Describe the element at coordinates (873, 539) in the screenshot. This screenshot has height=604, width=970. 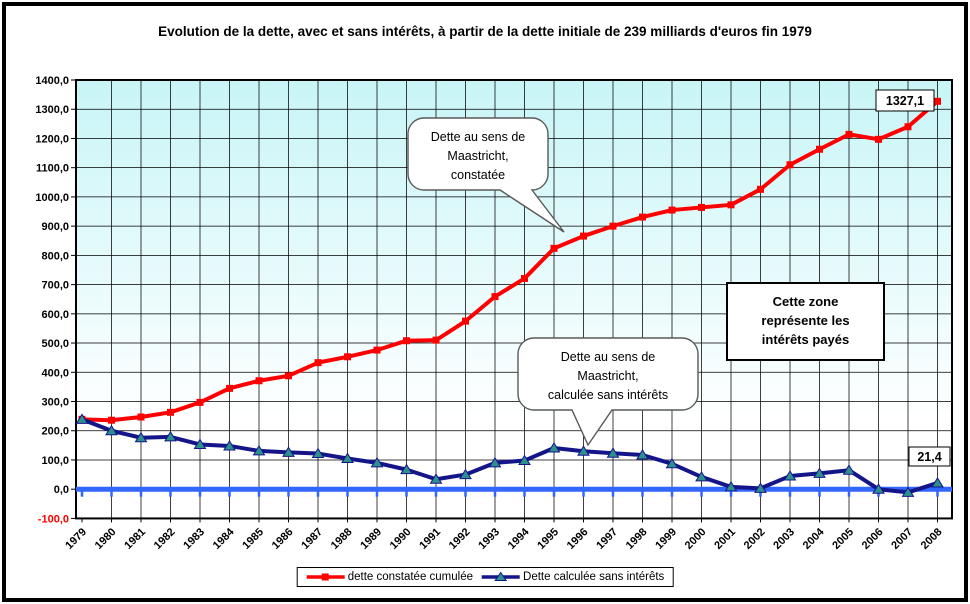
I see `x-tick-label: 2006` at that location.